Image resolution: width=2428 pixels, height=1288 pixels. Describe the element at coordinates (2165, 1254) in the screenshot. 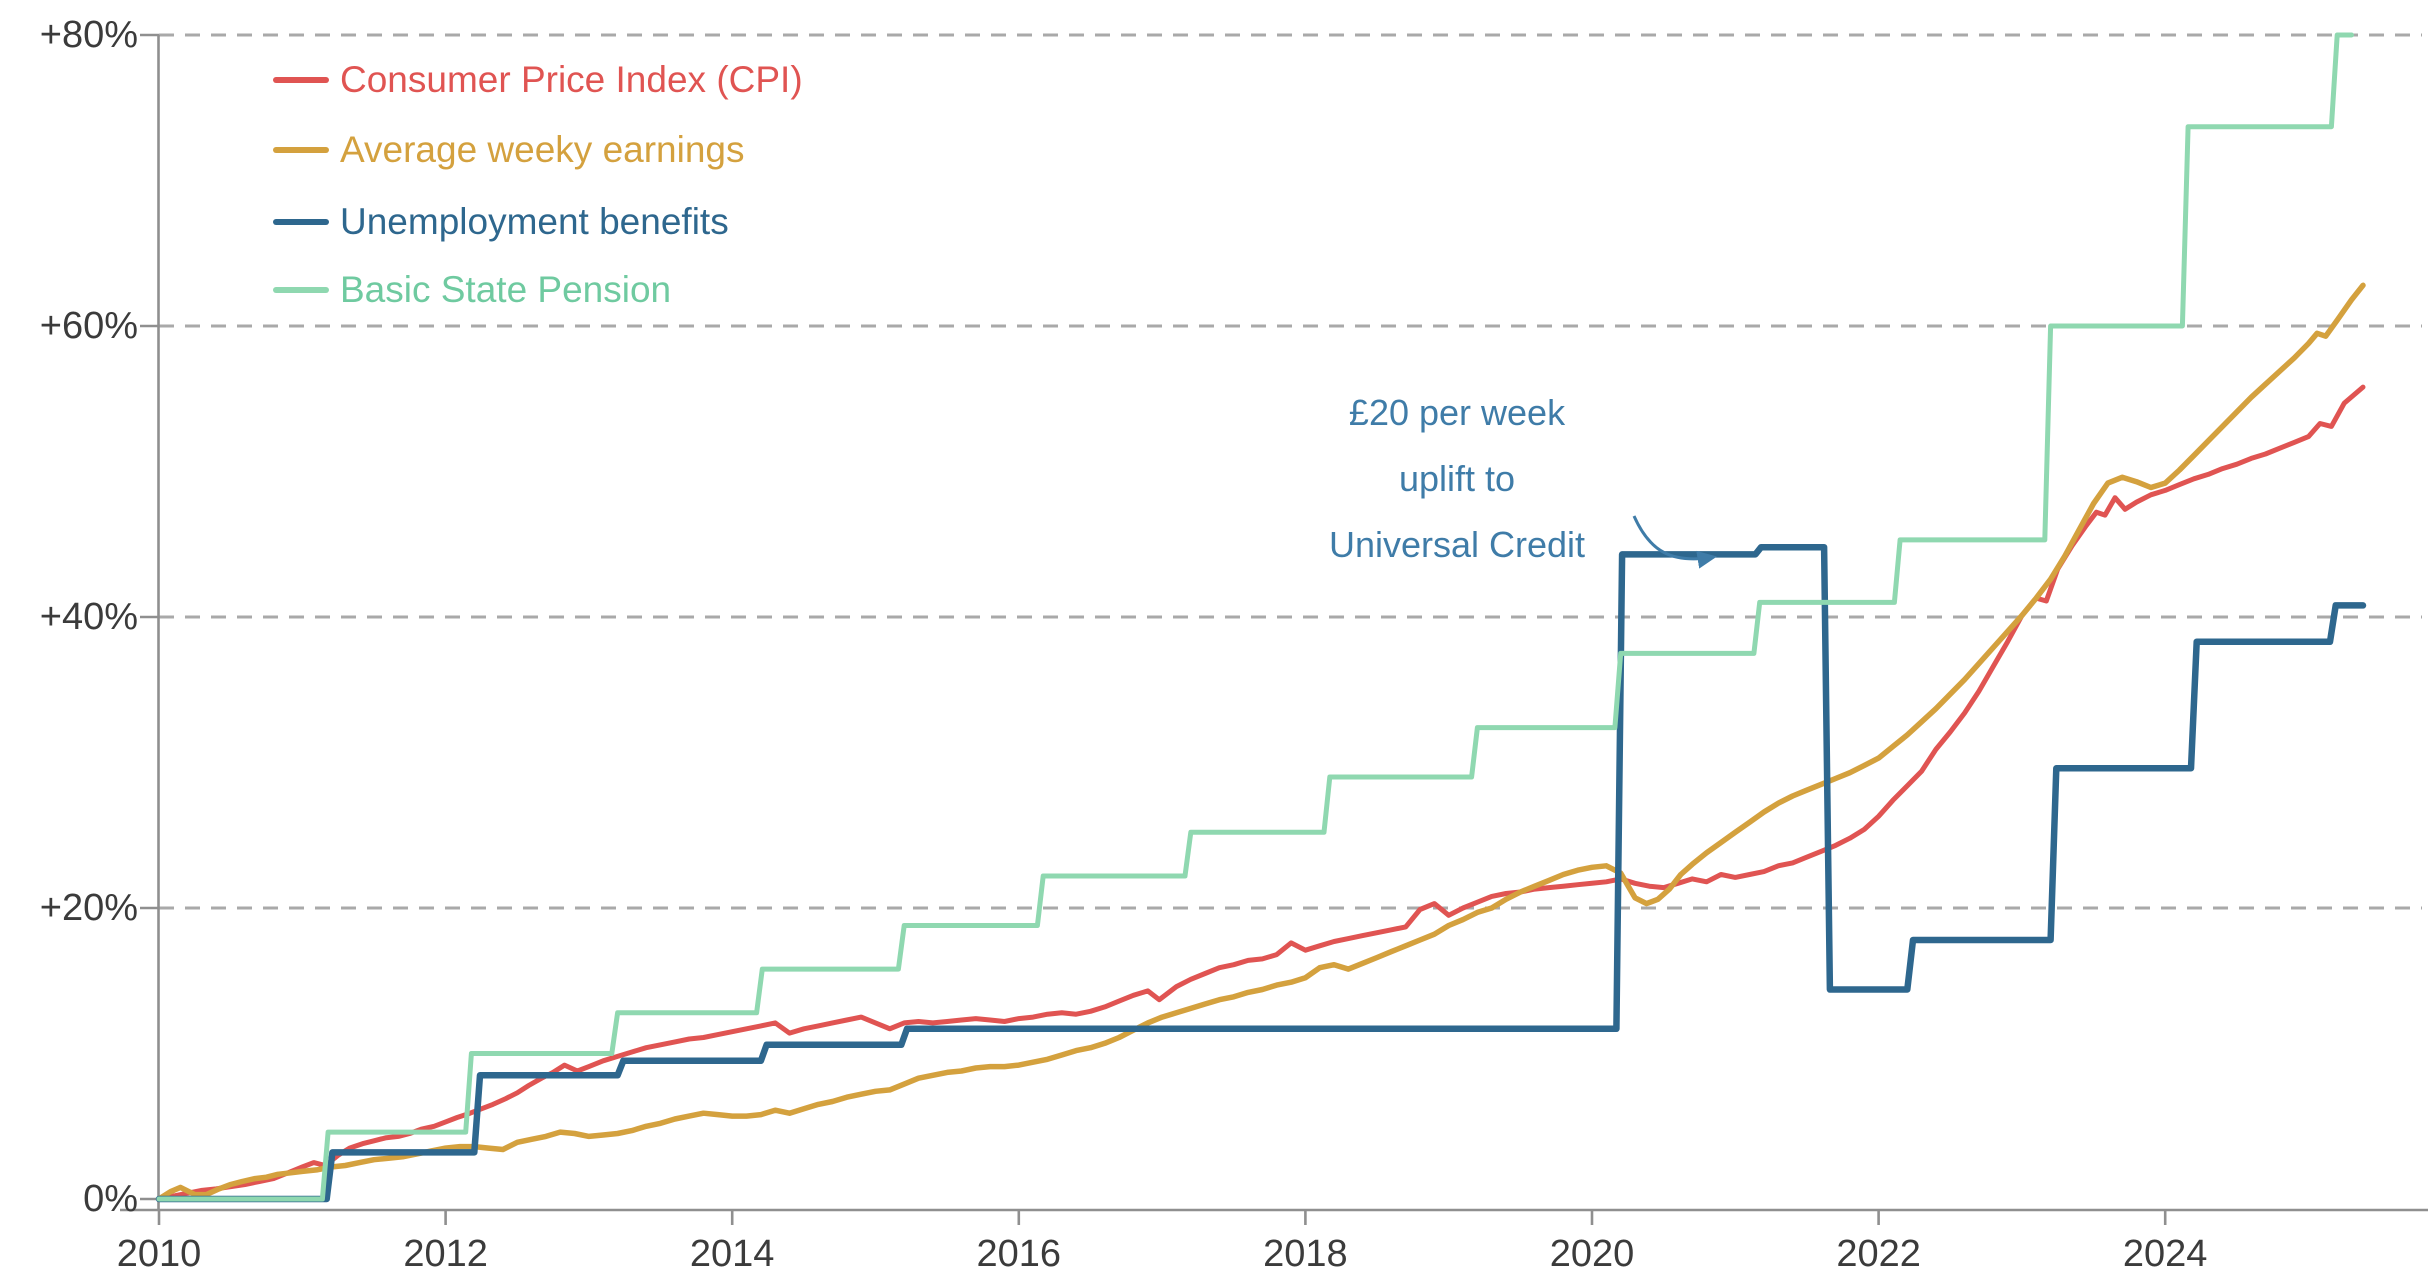

I see `x-axis-label-2024: 2024` at that location.